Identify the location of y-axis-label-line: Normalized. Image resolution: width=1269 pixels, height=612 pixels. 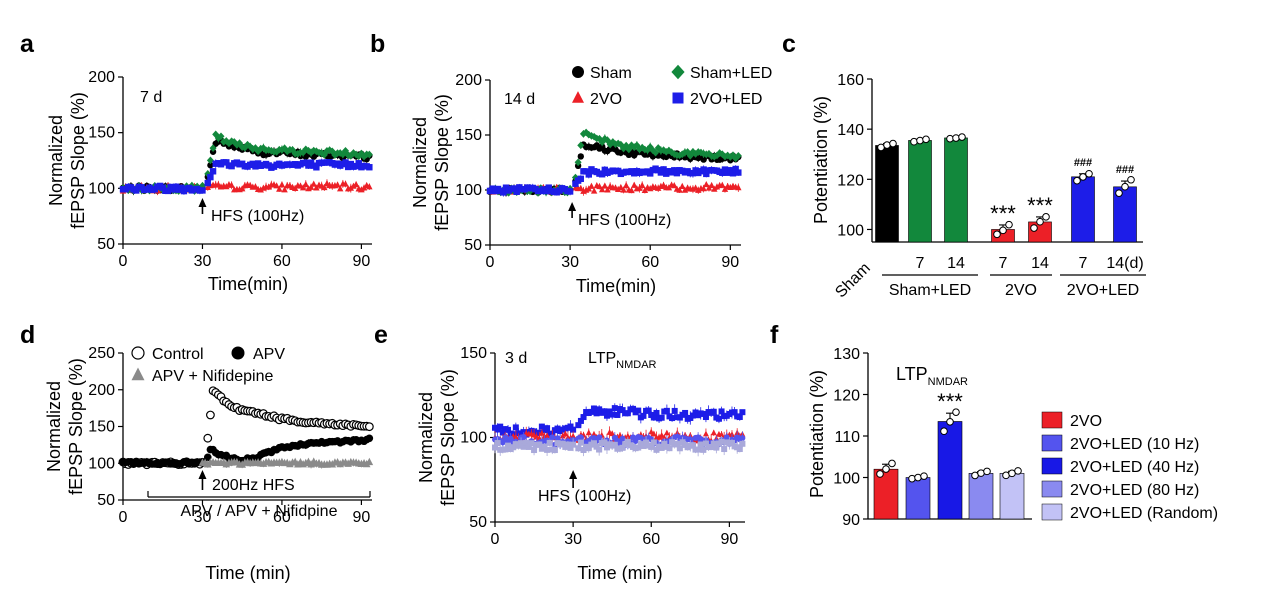
(56, 160).